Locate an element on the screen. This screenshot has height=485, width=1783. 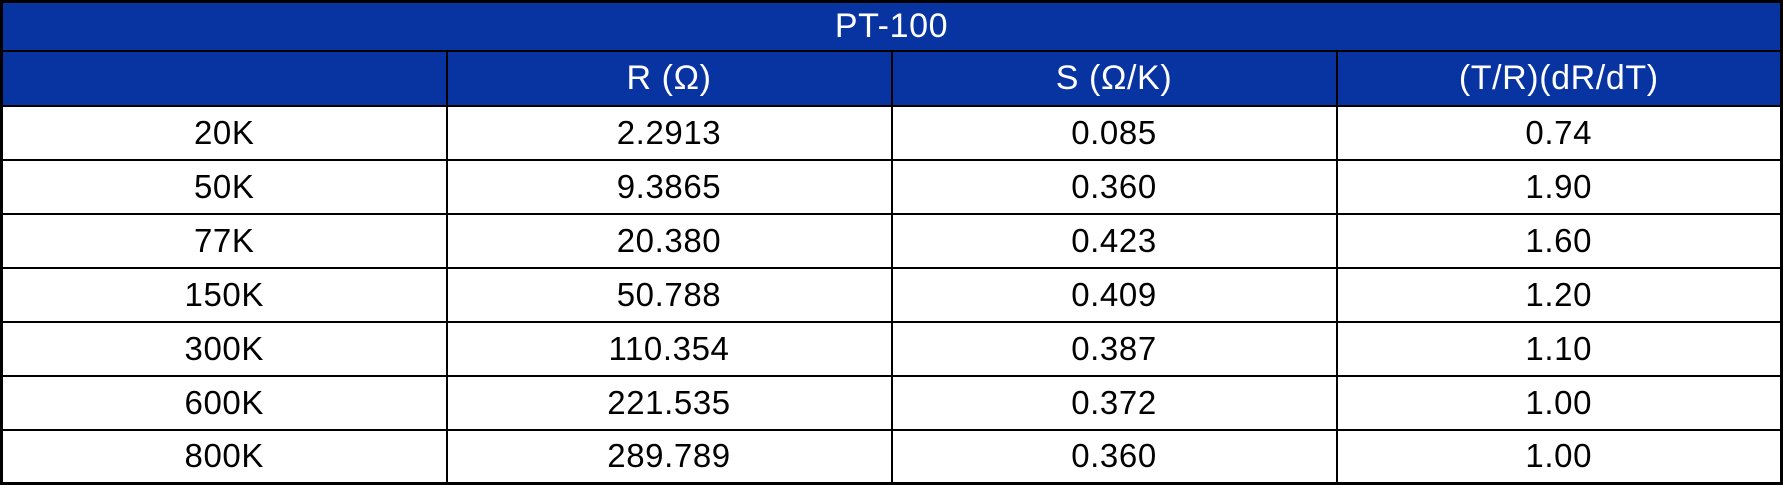
table-row: 77K 20.380 0.423 1.60 is located at coordinates (891, 240).